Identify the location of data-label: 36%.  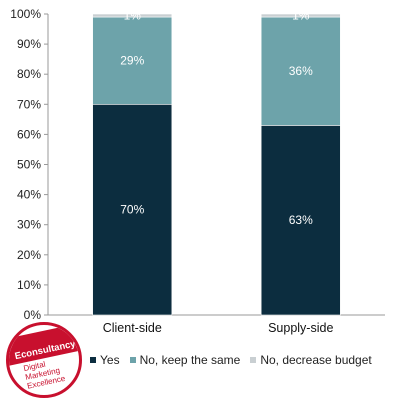
(301, 71).